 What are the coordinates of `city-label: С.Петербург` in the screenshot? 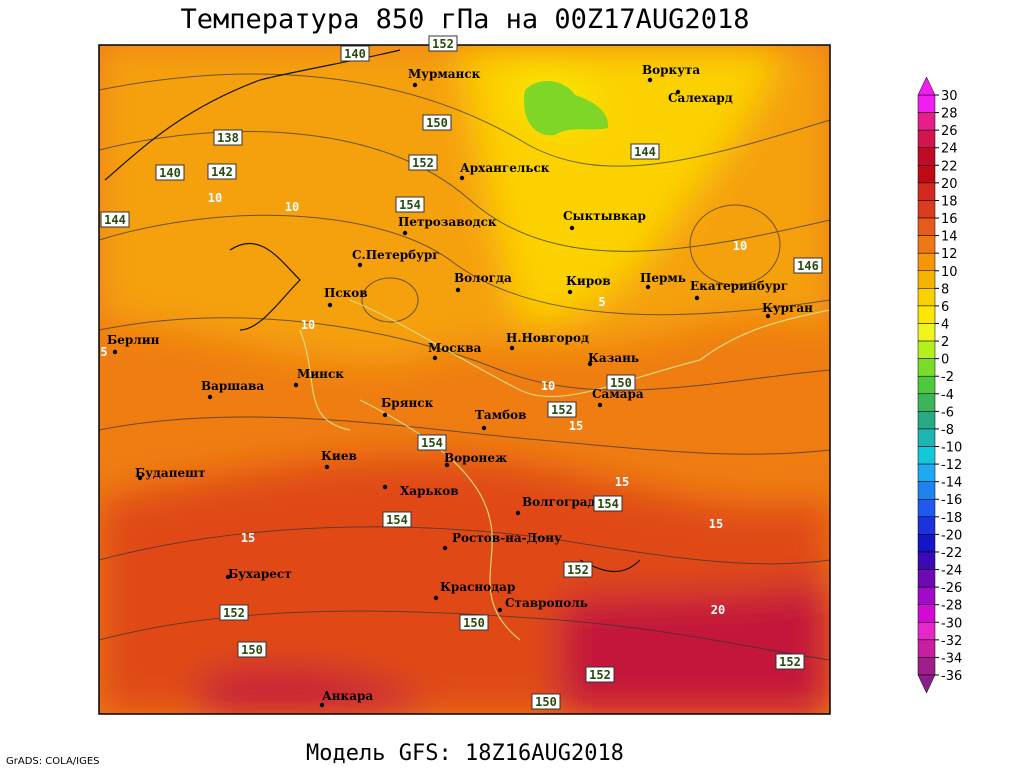 It's located at (396, 255).